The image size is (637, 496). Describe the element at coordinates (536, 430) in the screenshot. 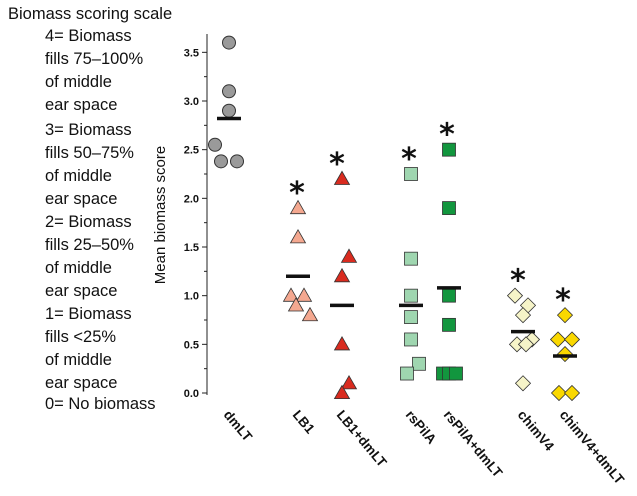

I see `category-label: chimV4` at that location.